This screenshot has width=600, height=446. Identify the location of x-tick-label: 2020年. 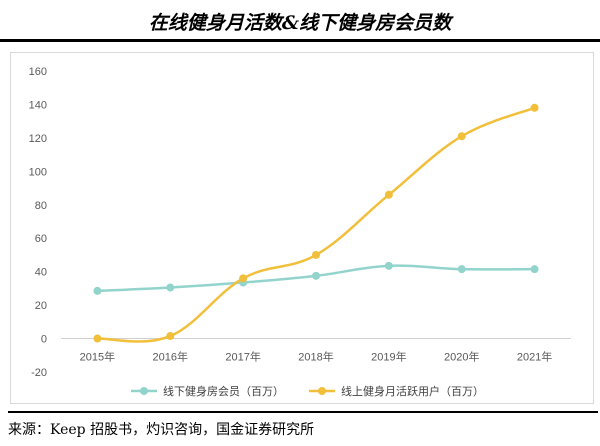
(461, 357).